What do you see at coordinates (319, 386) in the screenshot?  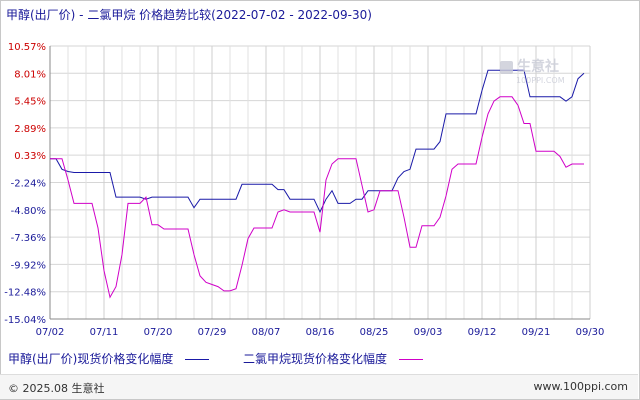 I see `footer-bar: © 2025.08 生意社 www.100ppi.com` at bounding box center [319, 386].